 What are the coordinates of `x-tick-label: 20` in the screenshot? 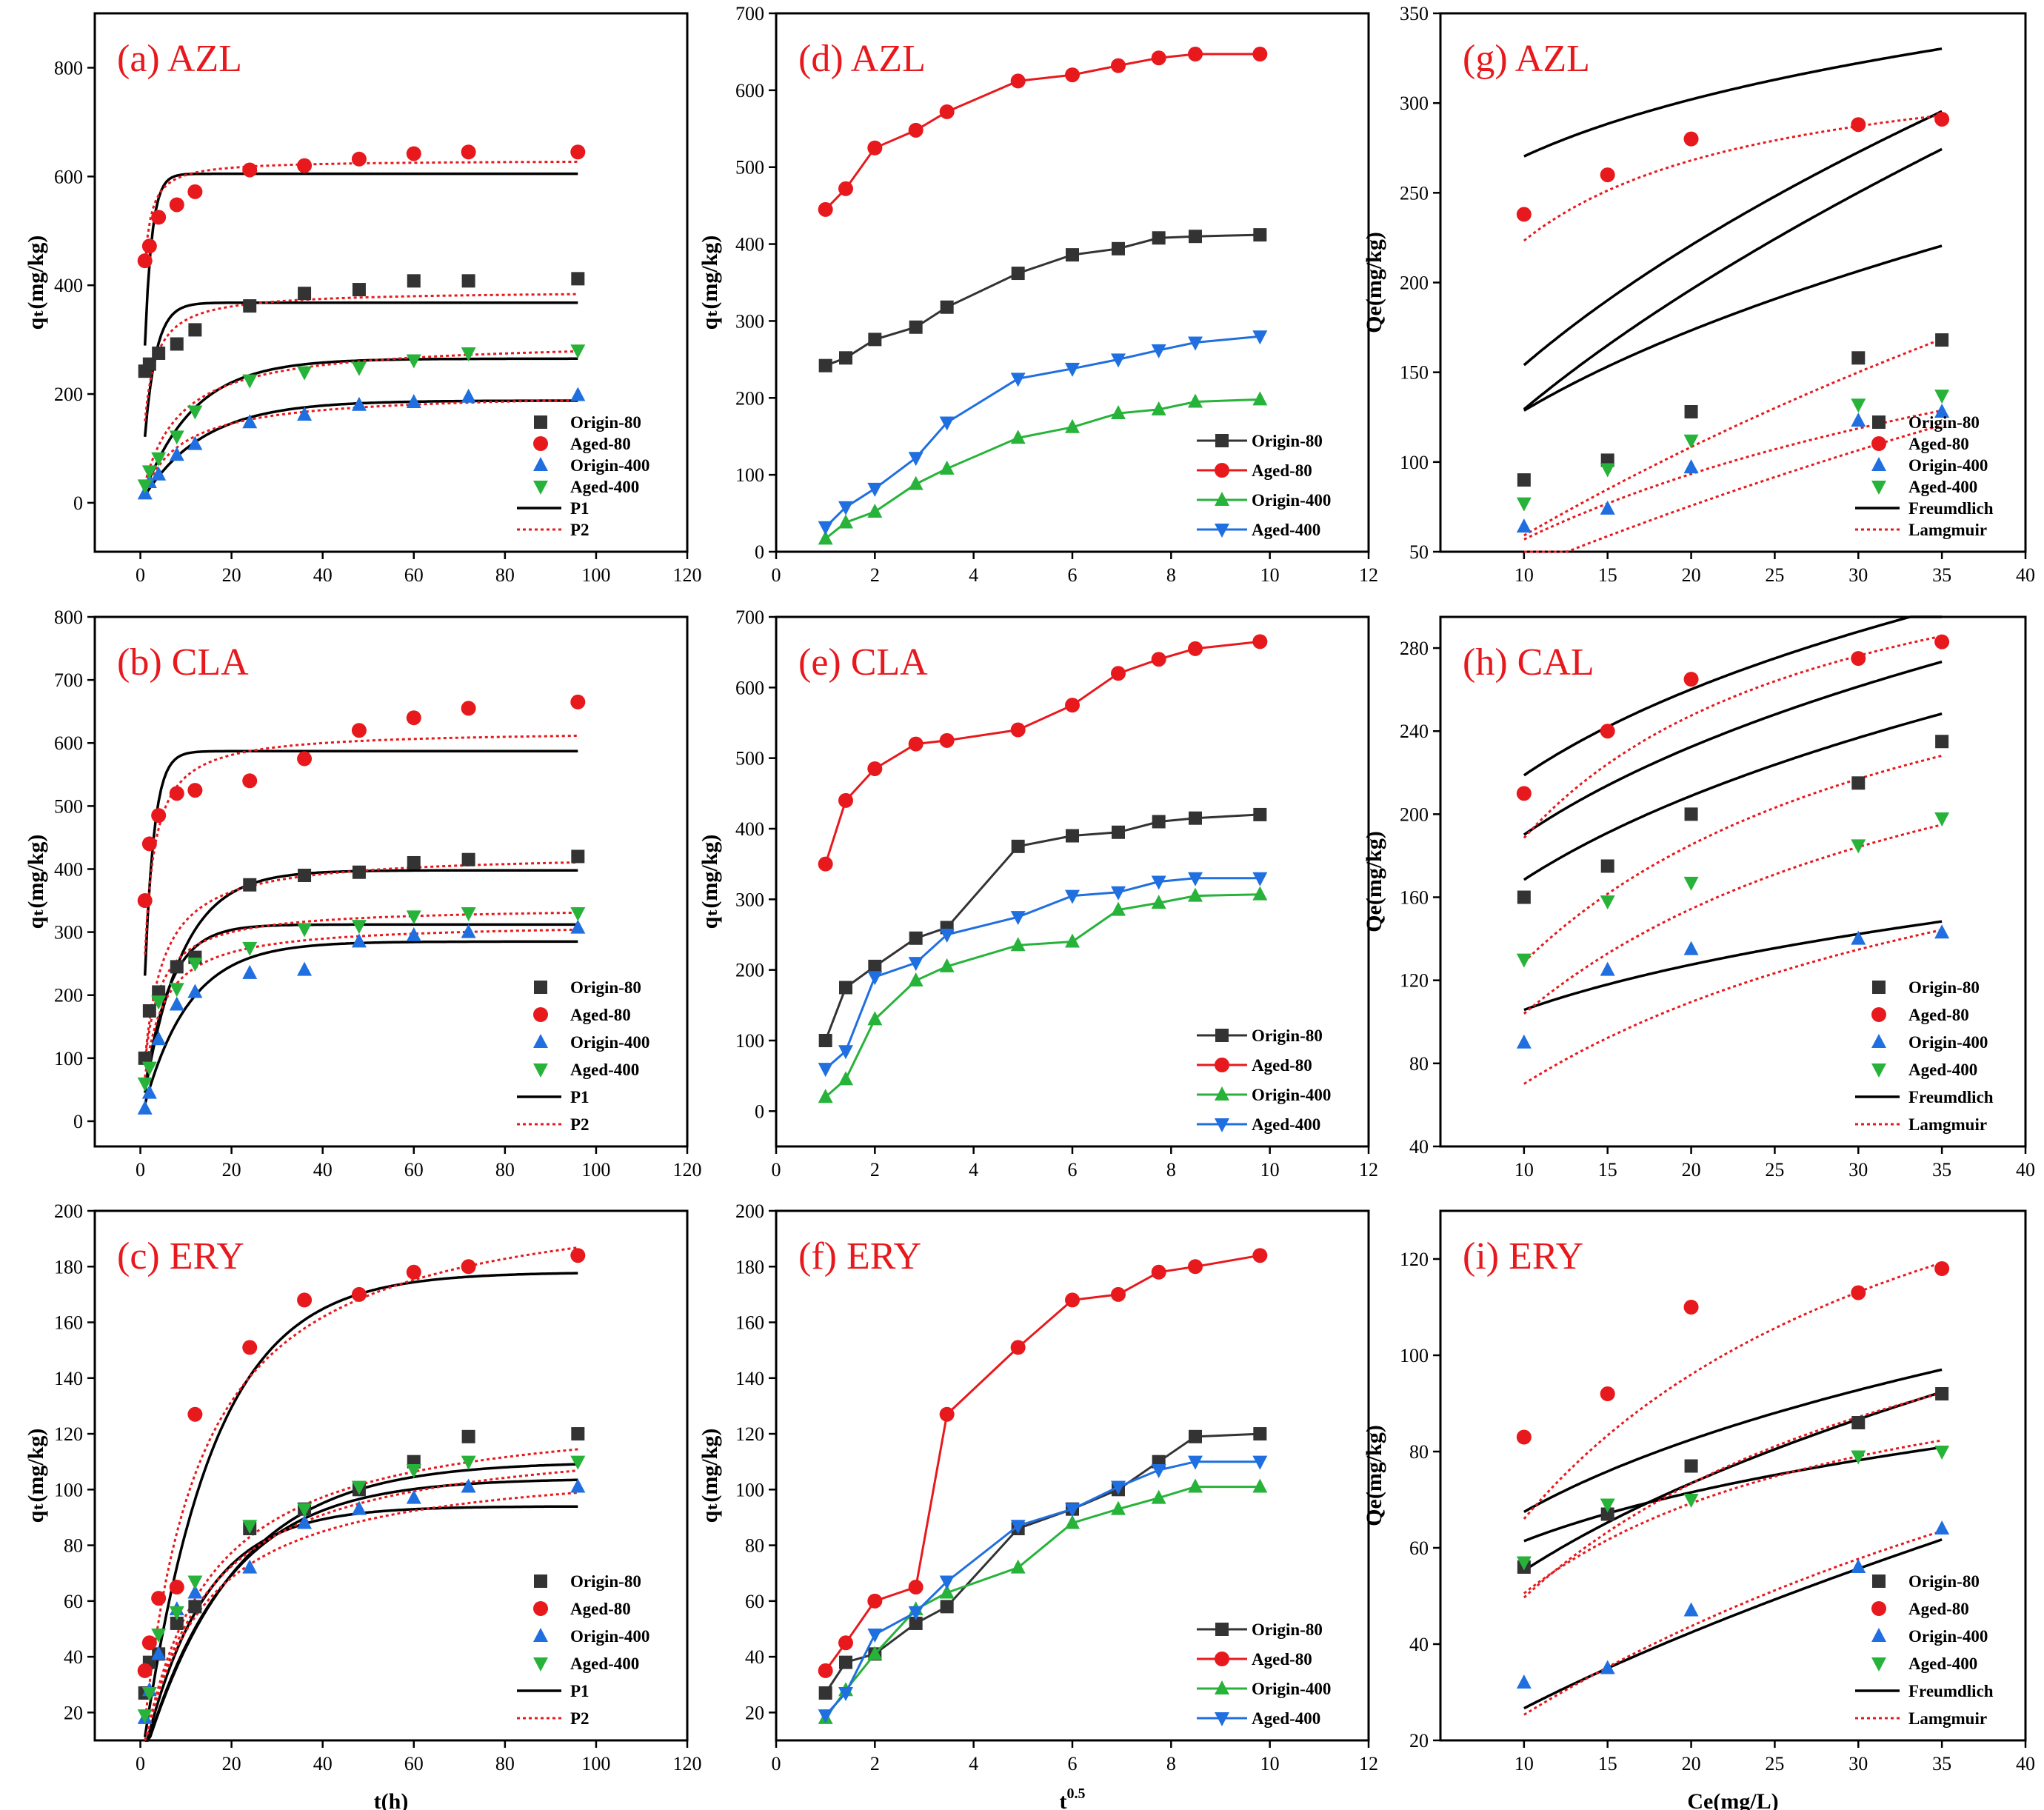 It's located at (231, 1169).